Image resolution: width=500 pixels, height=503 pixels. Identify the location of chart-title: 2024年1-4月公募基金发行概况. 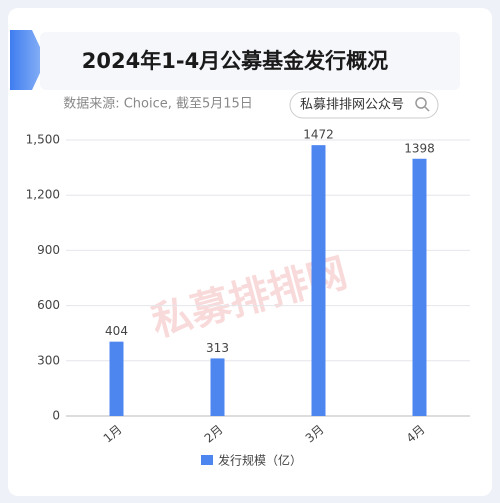
(235, 61).